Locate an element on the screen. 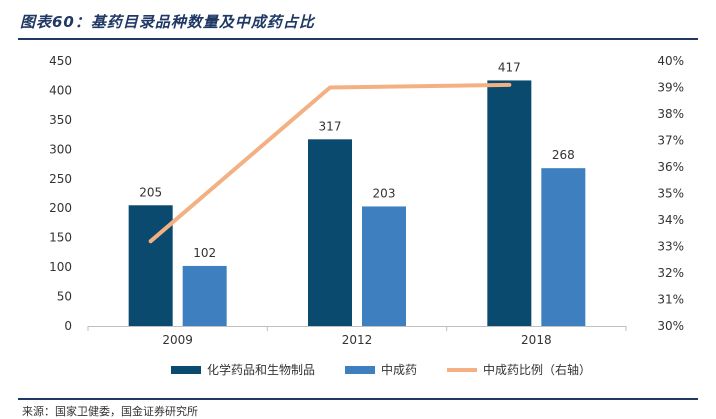  y-left-tick-label: 250 is located at coordinates (60, 179).